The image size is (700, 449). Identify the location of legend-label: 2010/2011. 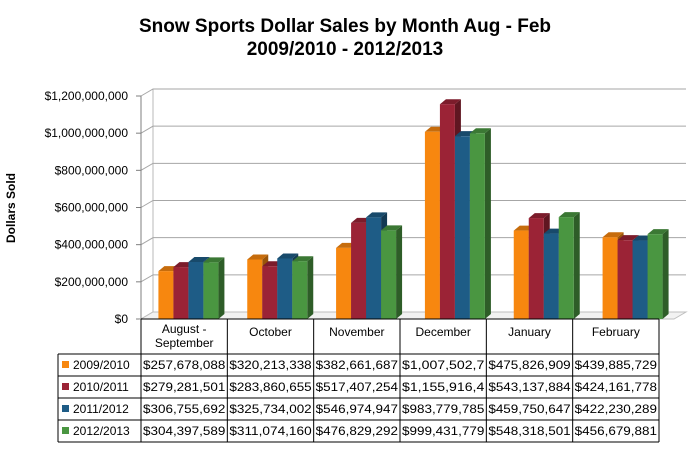
(101, 387).